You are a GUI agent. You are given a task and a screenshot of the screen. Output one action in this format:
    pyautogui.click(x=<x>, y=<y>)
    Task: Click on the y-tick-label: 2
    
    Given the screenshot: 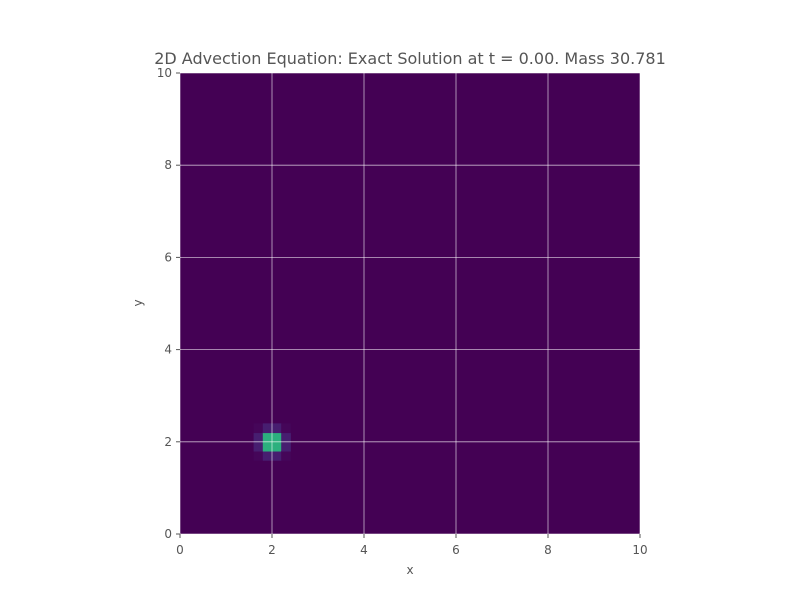 What is the action you would take?
    pyautogui.click(x=168, y=442)
    